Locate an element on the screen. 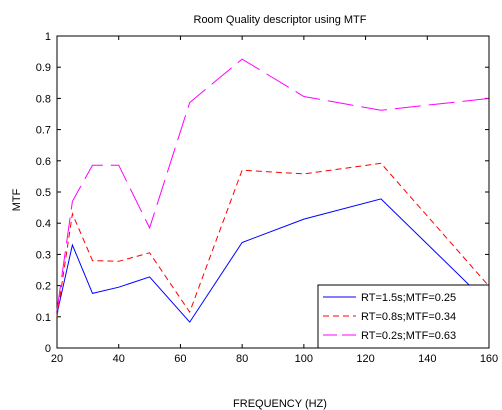 The height and width of the screenshot is (410, 502). x-tick-label: 160 is located at coordinates (489, 359).